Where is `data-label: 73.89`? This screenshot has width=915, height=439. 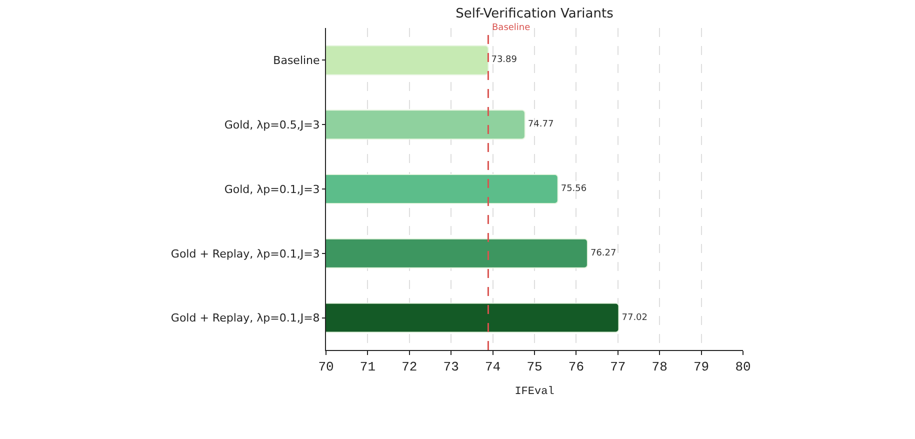
data-label: 73.89 is located at coordinates (504, 60).